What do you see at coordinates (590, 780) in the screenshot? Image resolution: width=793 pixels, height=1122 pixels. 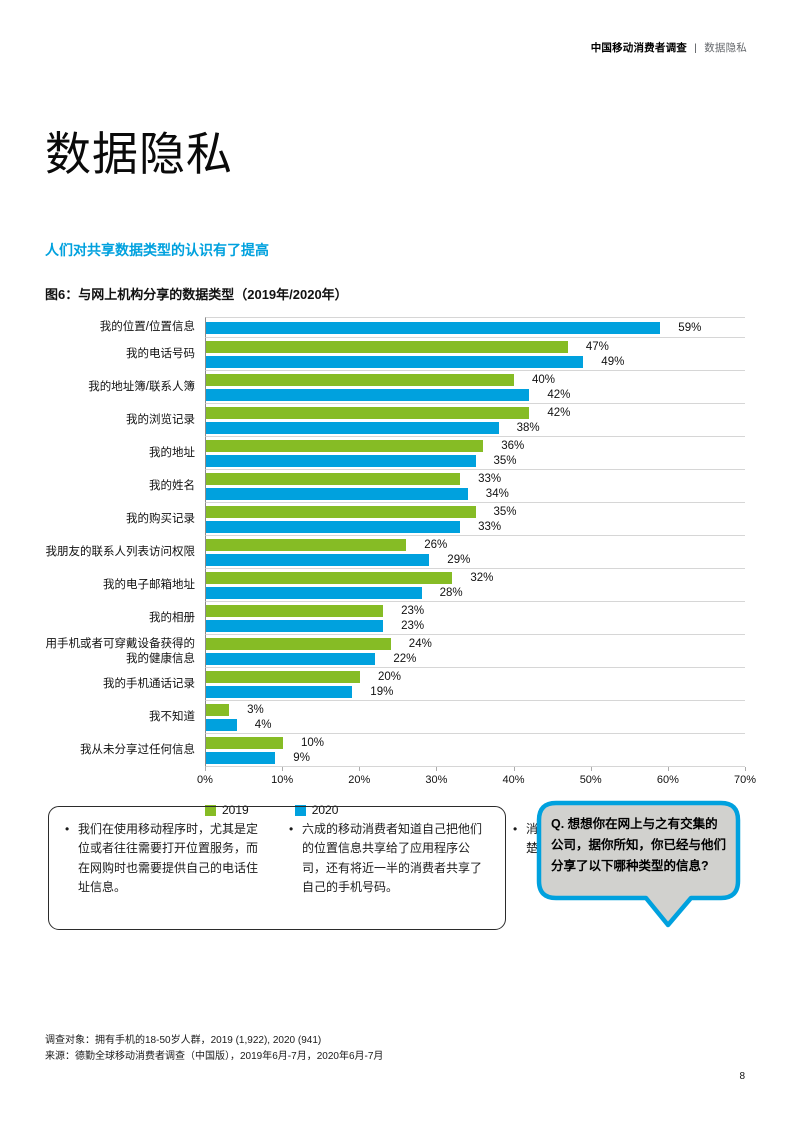 I see `axis-tick-label: 50%` at bounding box center [590, 780].